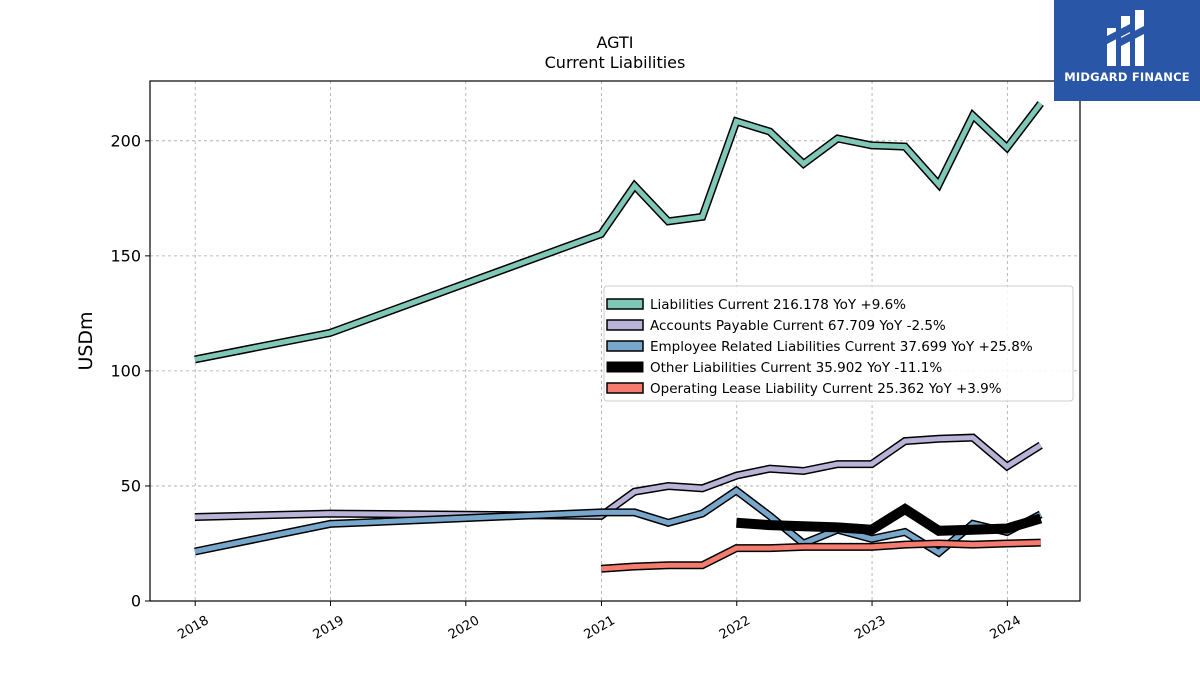  I want to click on y-tick-label: 200, so click(125, 140).